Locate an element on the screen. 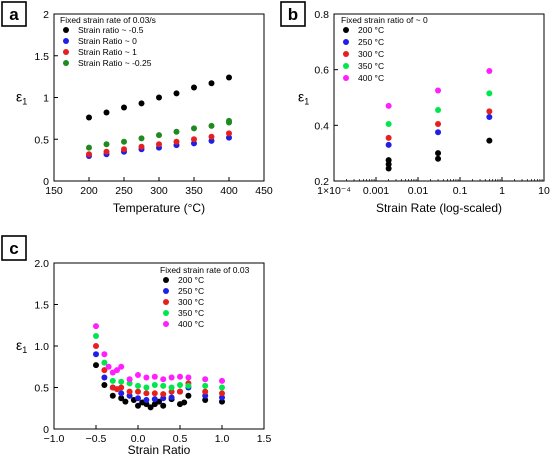 The height and width of the screenshot is (461, 550). legend-title: Fixed strain ratio of ~ 0 is located at coordinates (384, 20).